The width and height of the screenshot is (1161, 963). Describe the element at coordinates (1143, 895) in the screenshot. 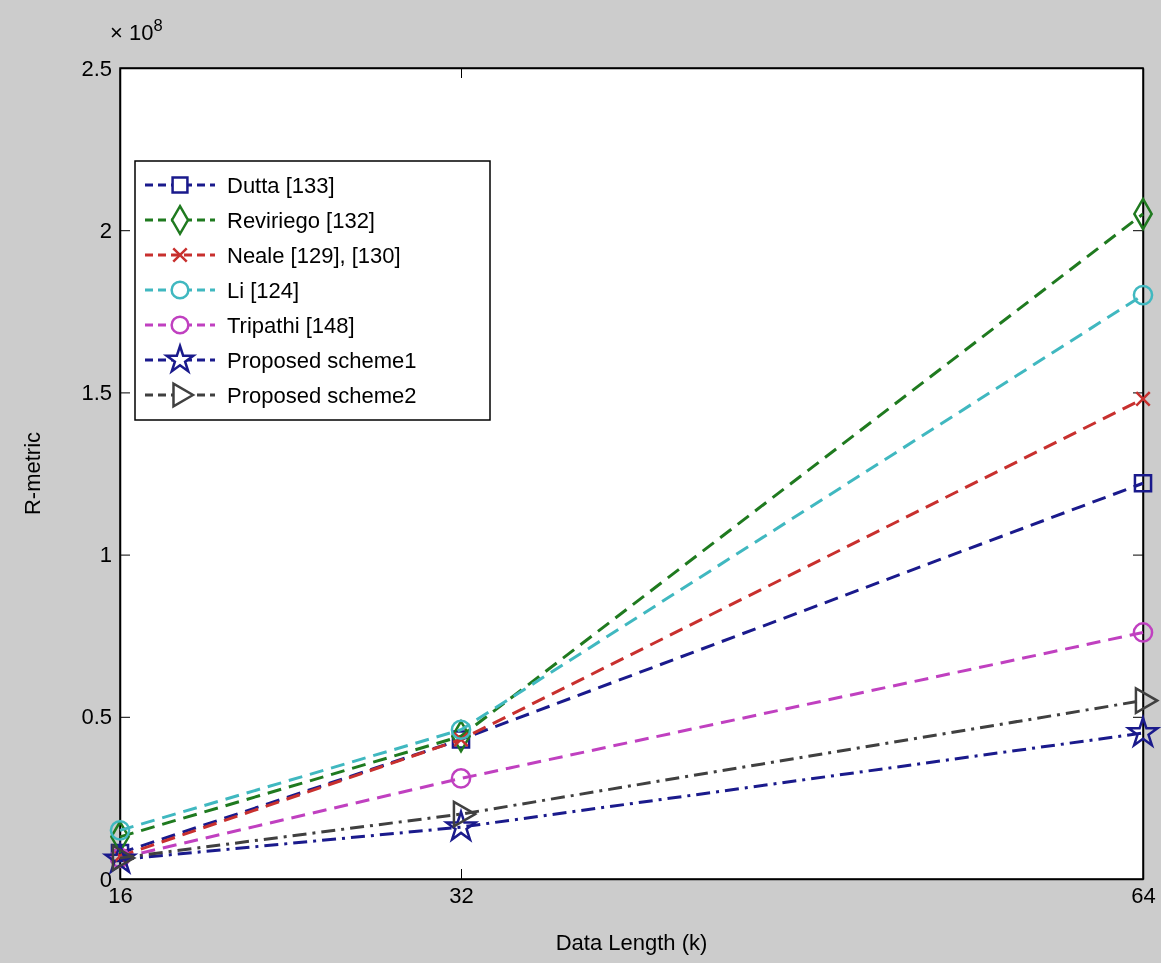

I see `x-tick-label: 64` at that location.